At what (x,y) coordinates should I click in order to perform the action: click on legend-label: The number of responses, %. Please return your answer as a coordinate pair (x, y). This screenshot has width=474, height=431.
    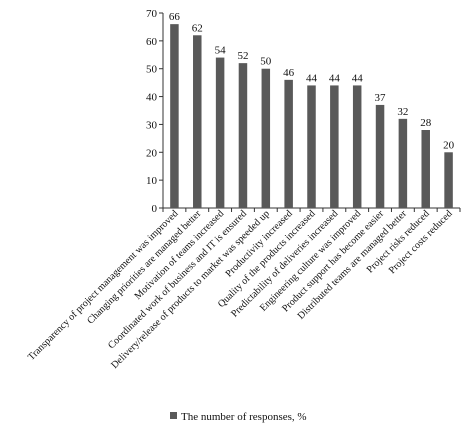
    Looking at the image, I should click on (244, 417).